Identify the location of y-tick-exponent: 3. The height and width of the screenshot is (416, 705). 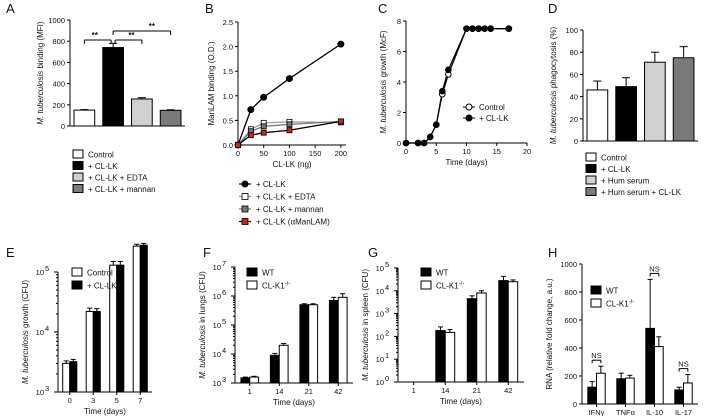
(387, 310).